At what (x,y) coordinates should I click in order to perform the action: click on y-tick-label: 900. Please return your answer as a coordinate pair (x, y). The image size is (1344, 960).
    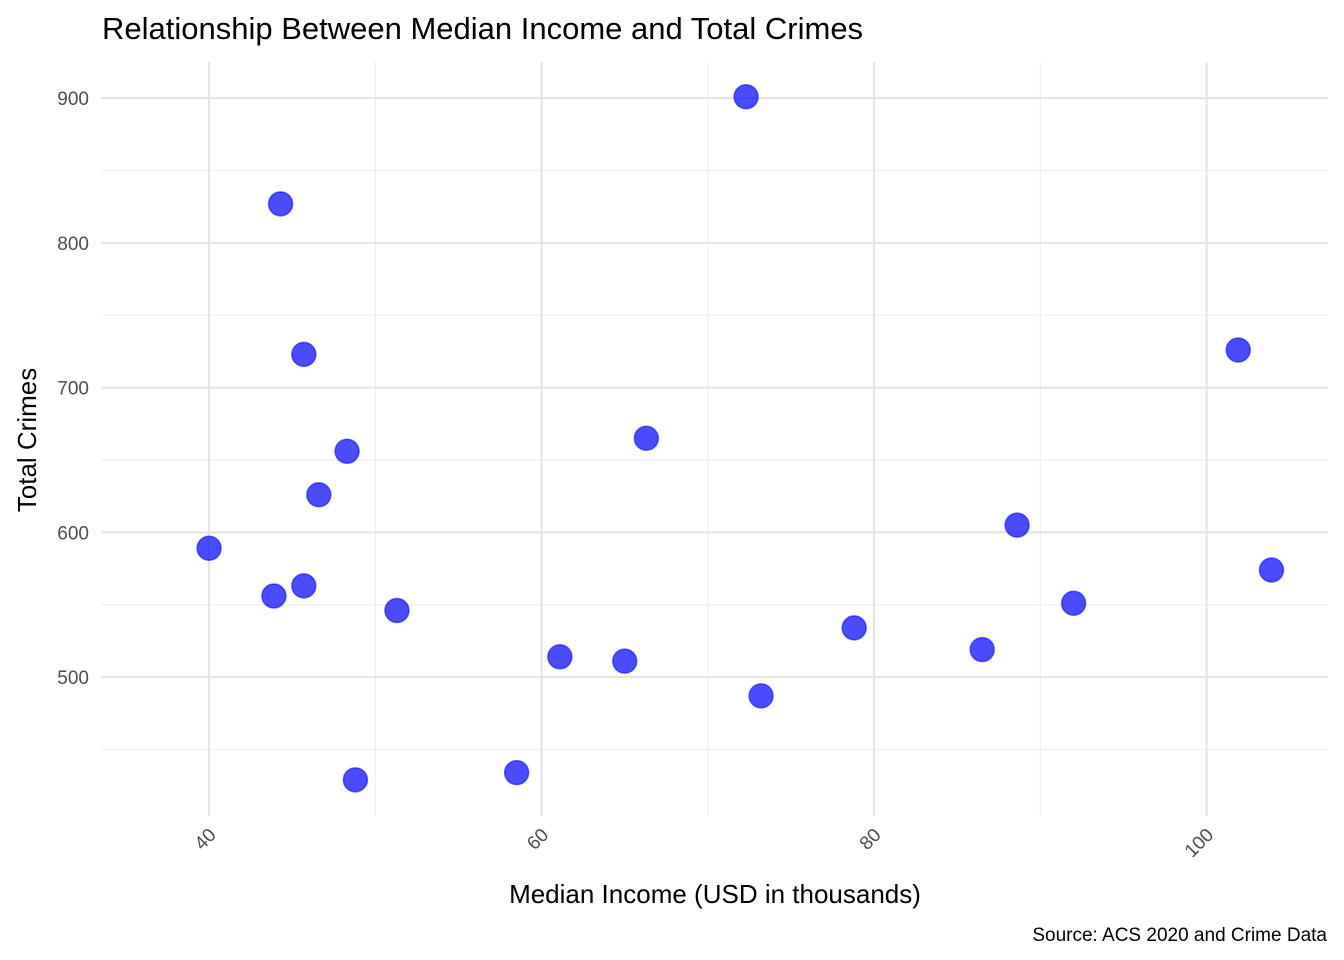
    Looking at the image, I should click on (73, 99).